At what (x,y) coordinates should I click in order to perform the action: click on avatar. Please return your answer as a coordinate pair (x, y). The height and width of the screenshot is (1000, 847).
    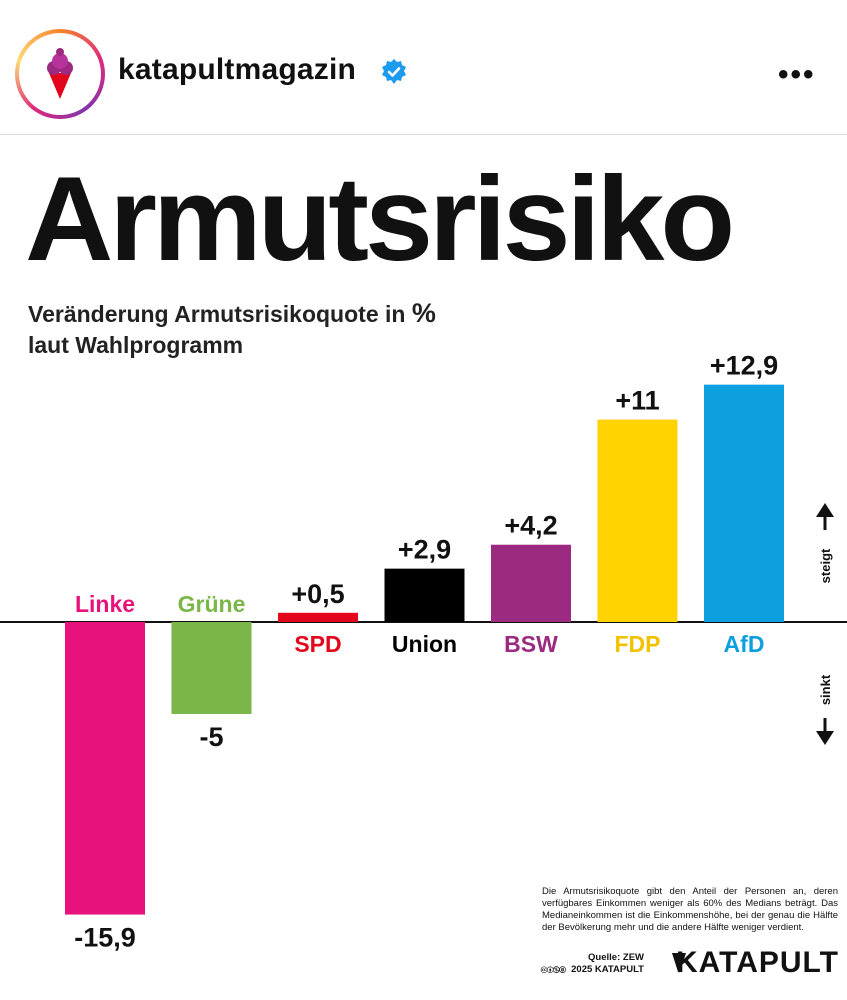
    Looking at the image, I should click on (60, 74).